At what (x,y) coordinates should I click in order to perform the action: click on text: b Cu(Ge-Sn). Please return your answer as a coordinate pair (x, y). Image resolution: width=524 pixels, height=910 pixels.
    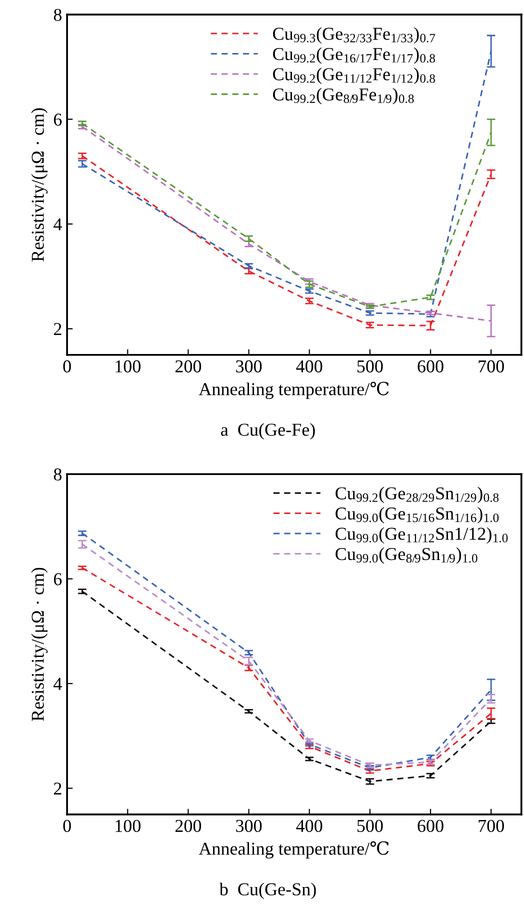
    Looking at the image, I should click on (267, 891).